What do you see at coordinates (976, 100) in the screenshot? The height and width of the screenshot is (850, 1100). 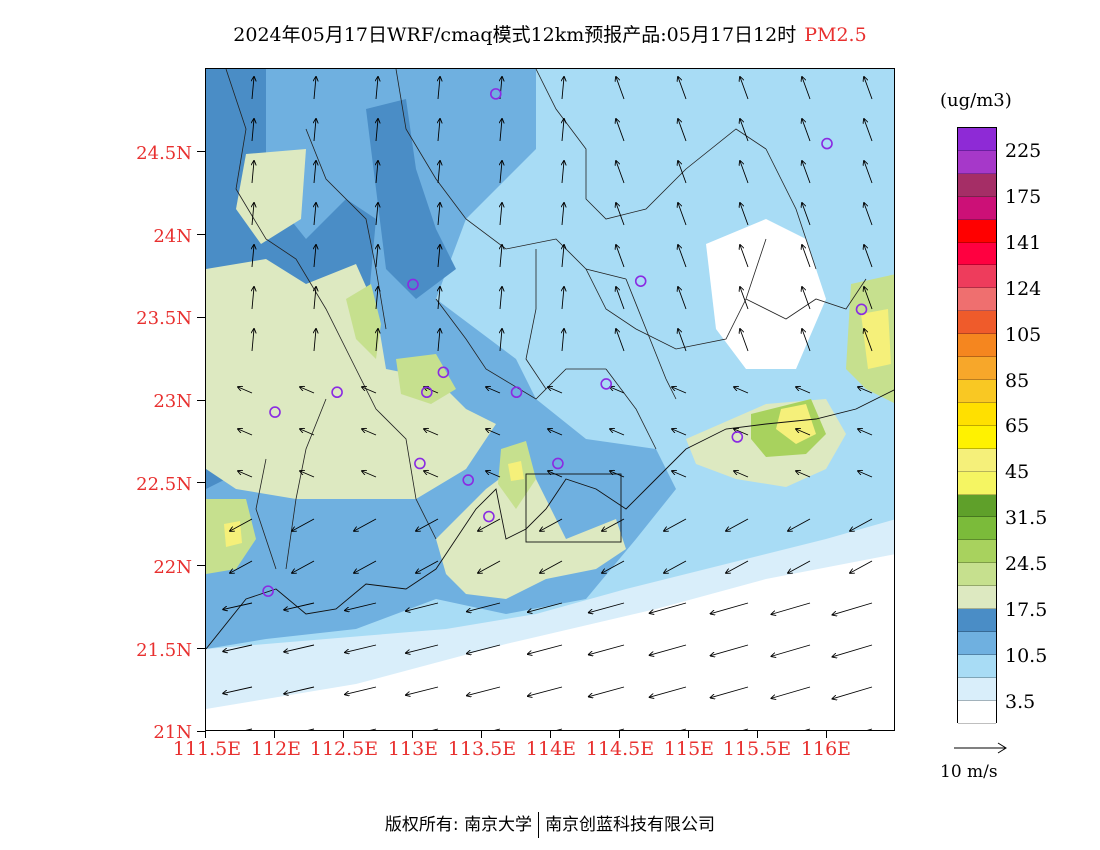 I see `colorbar-unit: (ug/m3)` at bounding box center [976, 100].